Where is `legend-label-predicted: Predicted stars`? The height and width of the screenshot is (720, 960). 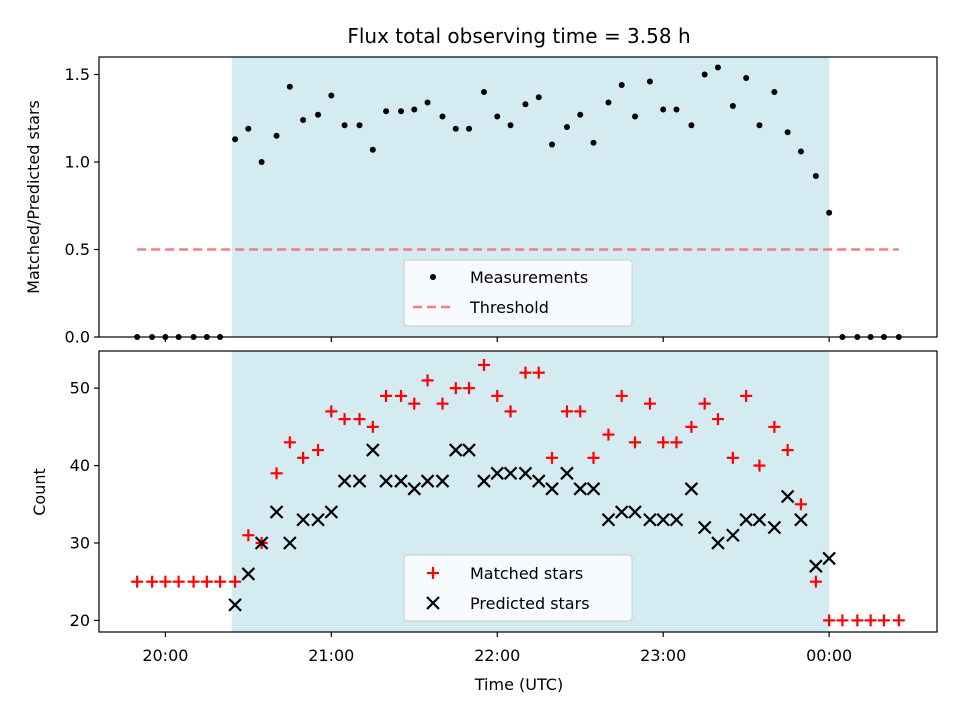 legend-label-predicted: Predicted stars is located at coordinates (530, 603).